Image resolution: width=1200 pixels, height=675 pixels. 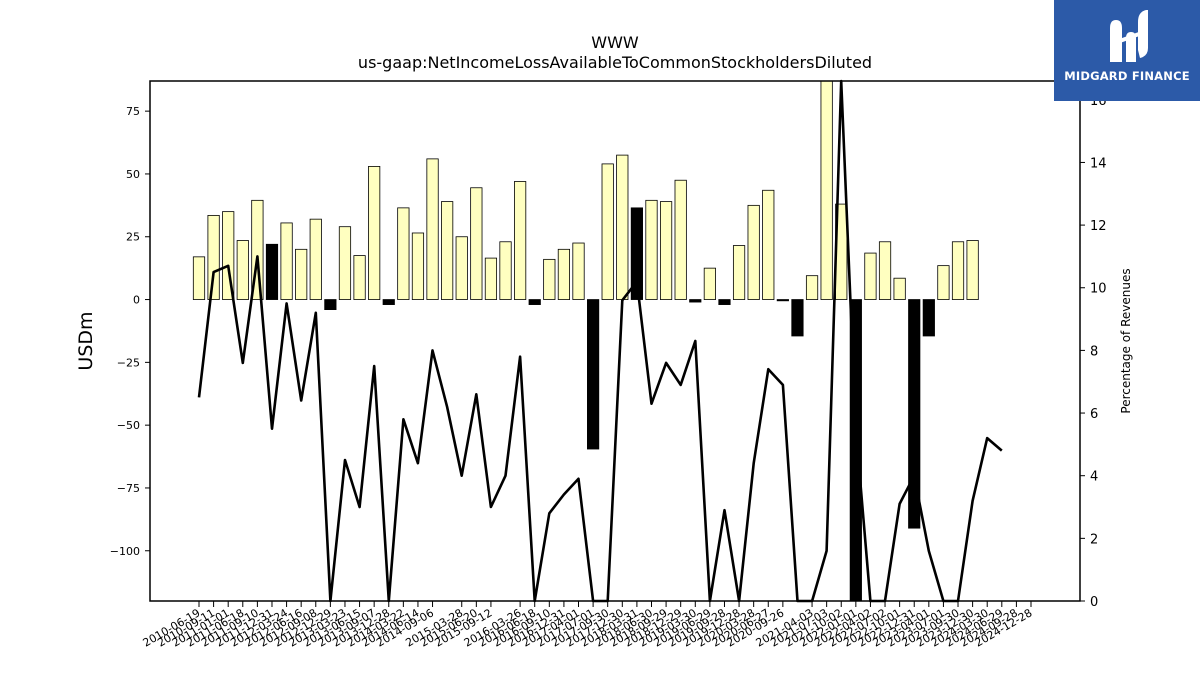 I want to click on brand-logo: MIDGARD FINANCE, so click(x=1127, y=50).